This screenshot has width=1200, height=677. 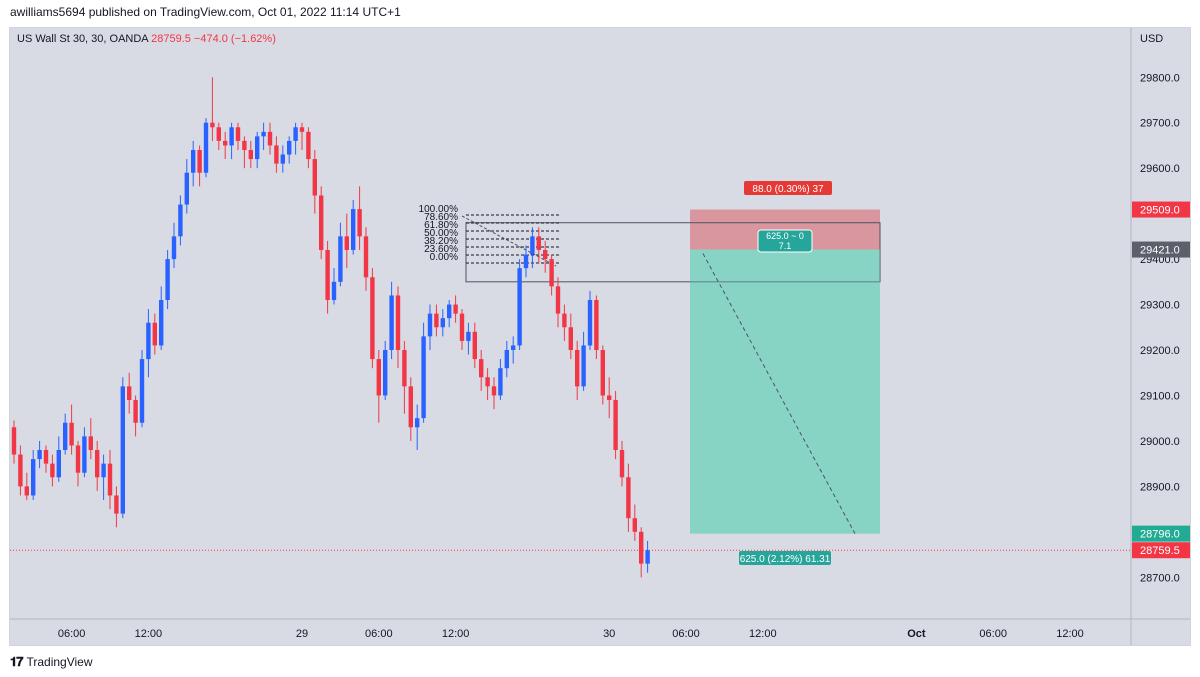 I want to click on take-profit-zone, so click(x=785, y=391).